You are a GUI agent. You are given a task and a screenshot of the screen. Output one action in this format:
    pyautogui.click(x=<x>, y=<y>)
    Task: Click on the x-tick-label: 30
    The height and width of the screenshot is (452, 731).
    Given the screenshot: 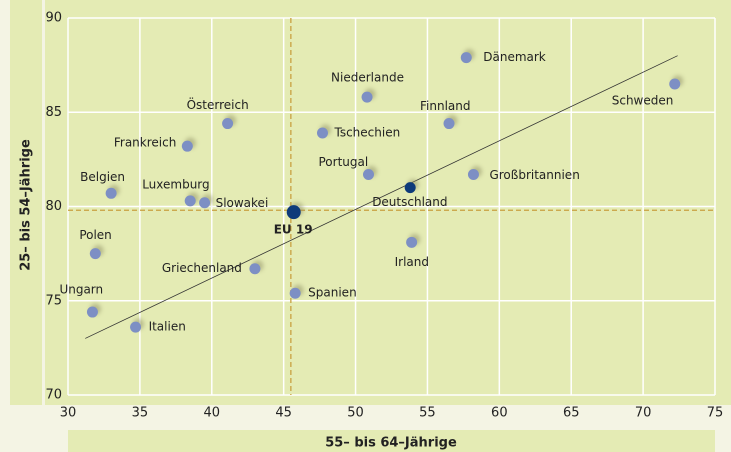 What is the action you would take?
    pyautogui.click(x=68, y=413)
    